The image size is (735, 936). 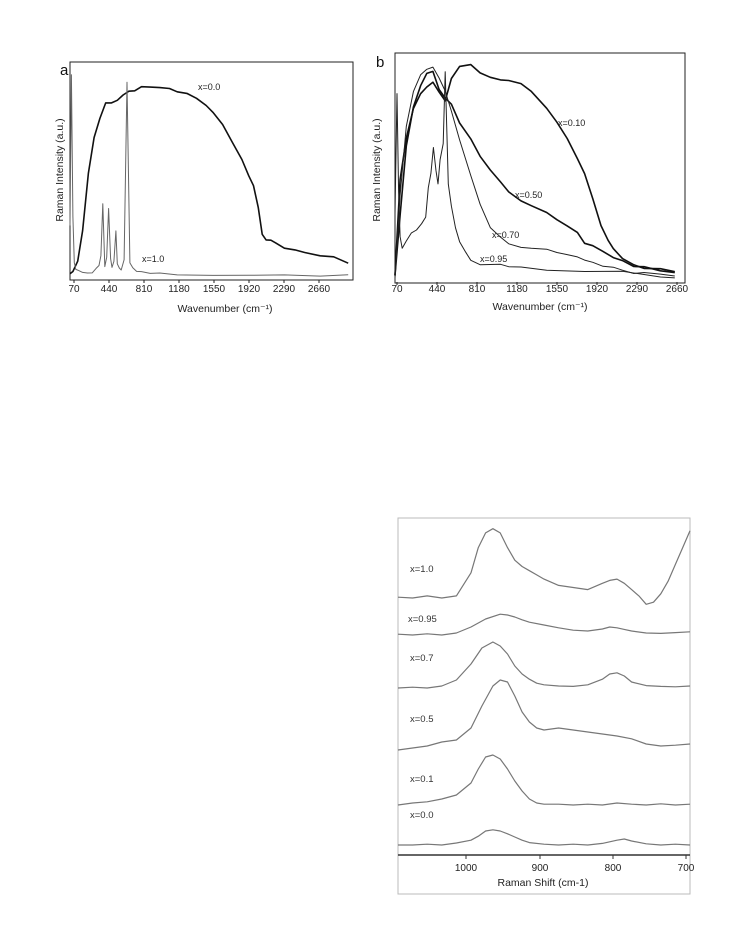 I want to click on panel-a-frame, so click(x=211, y=171).